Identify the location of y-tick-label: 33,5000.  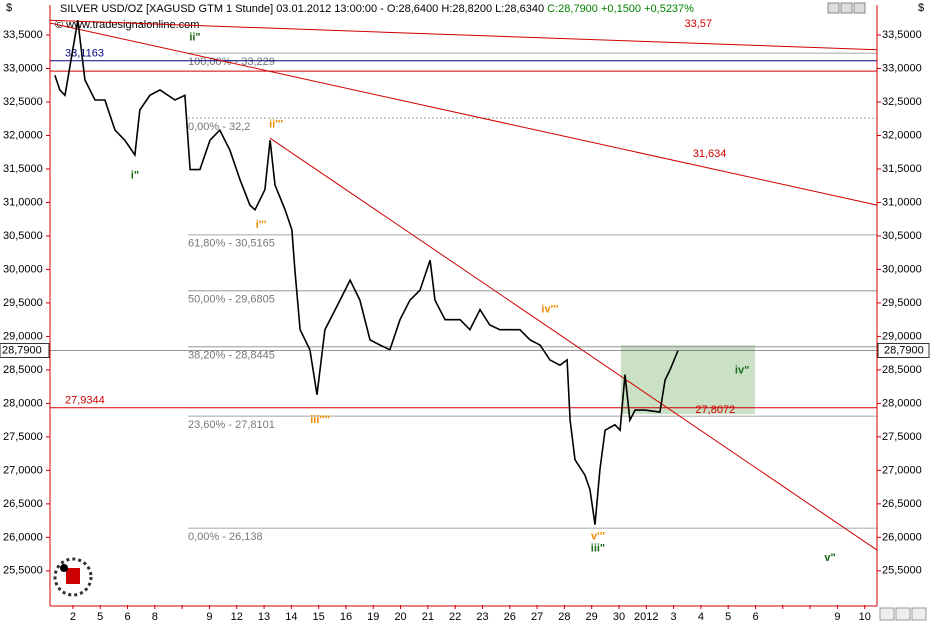
(902, 35).